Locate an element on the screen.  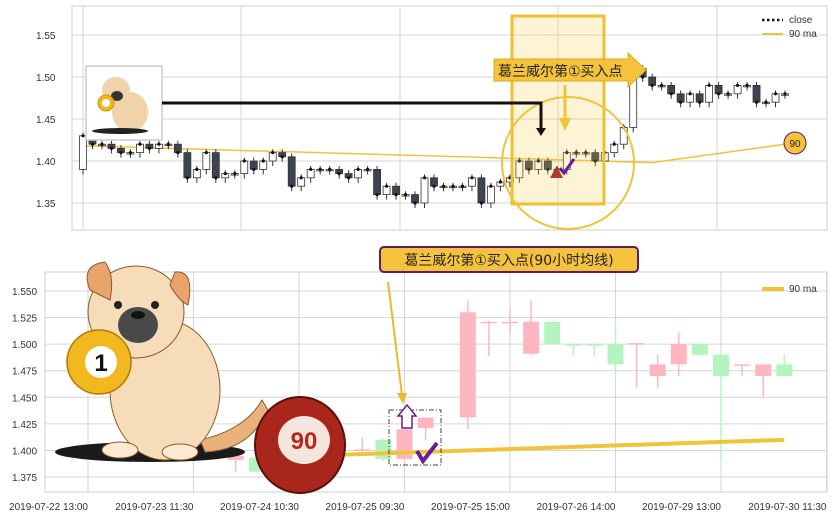
buy-triangle-marker is located at coordinates (556, 172).